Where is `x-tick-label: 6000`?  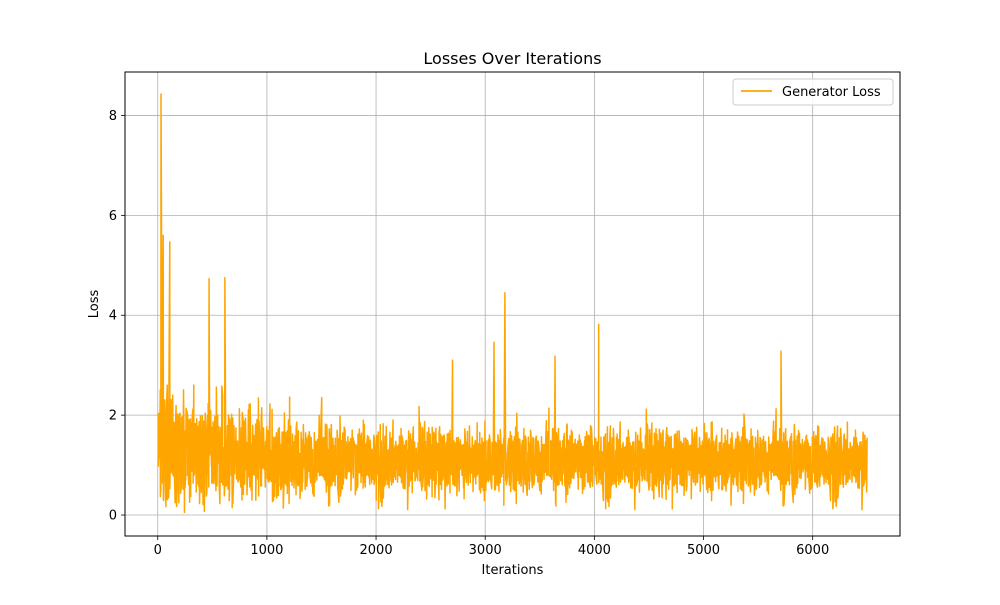 x-tick-label: 6000 is located at coordinates (812, 550).